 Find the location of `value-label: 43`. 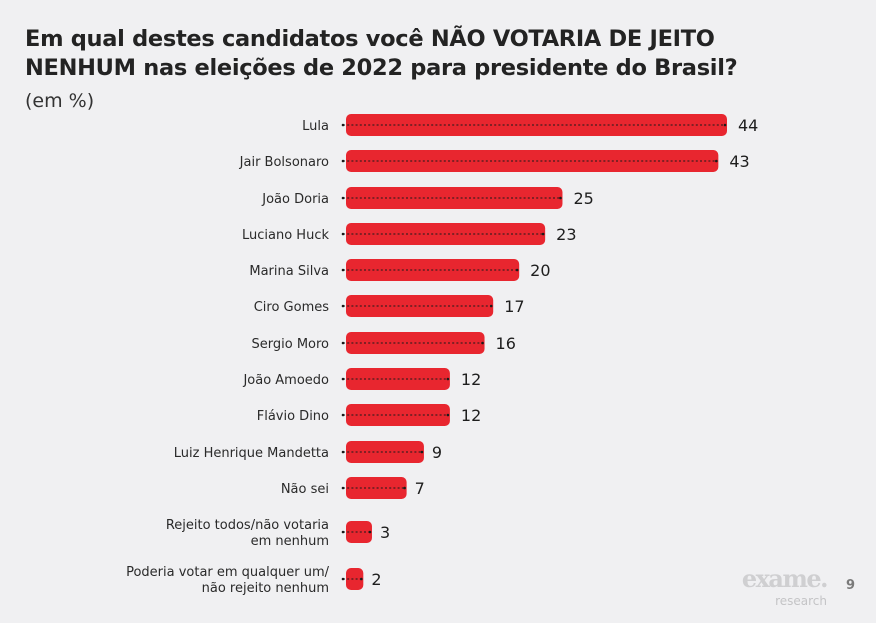

value-label: 43 is located at coordinates (739, 161).